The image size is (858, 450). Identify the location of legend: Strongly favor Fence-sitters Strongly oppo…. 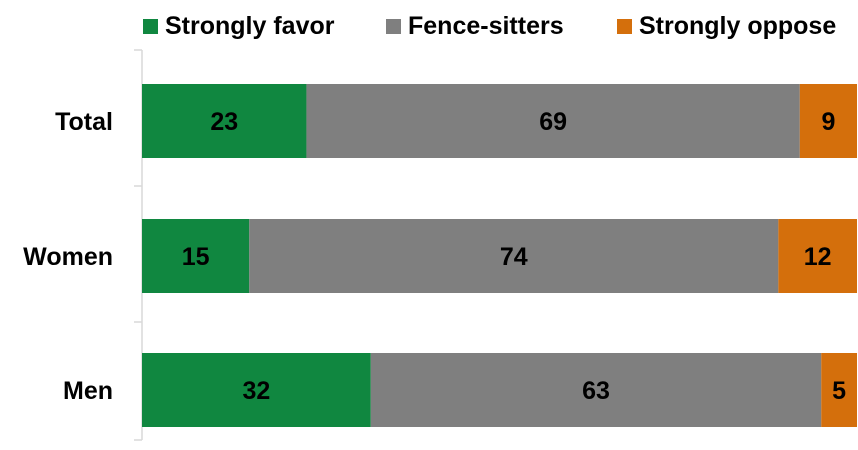
(489, 26).